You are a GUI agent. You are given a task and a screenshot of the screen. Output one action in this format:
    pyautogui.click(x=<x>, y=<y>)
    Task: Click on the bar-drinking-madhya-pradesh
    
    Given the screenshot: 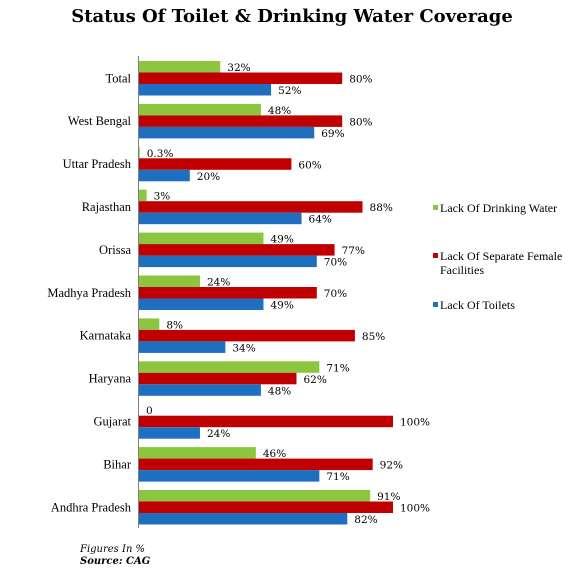 What is the action you would take?
    pyautogui.click(x=169, y=281)
    